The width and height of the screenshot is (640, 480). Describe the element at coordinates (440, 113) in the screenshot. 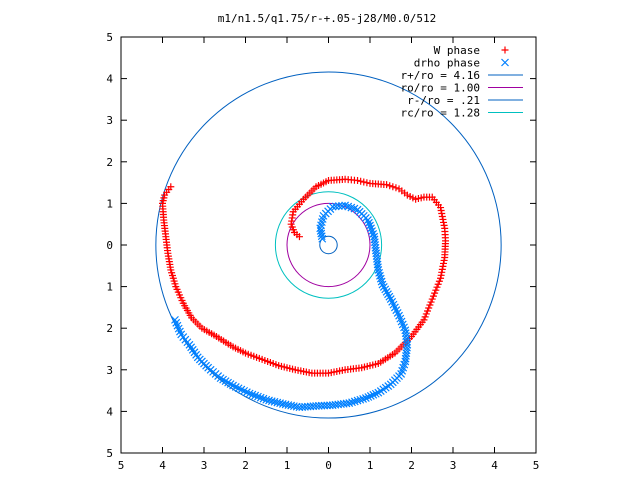

I see `legend-label: rc/ro = 1.28` at that location.